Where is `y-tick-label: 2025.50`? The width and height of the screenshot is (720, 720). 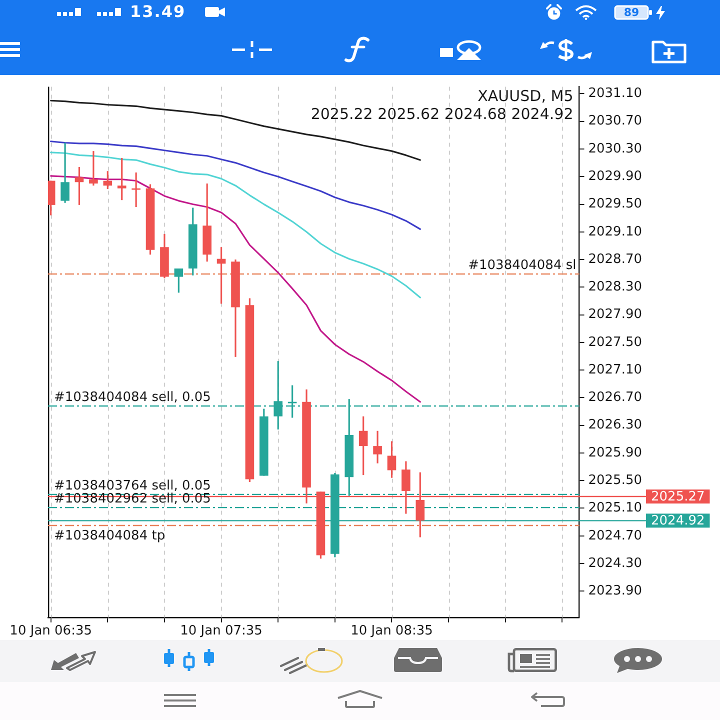
y-tick-label: 2025.50 is located at coordinates (615, 480).